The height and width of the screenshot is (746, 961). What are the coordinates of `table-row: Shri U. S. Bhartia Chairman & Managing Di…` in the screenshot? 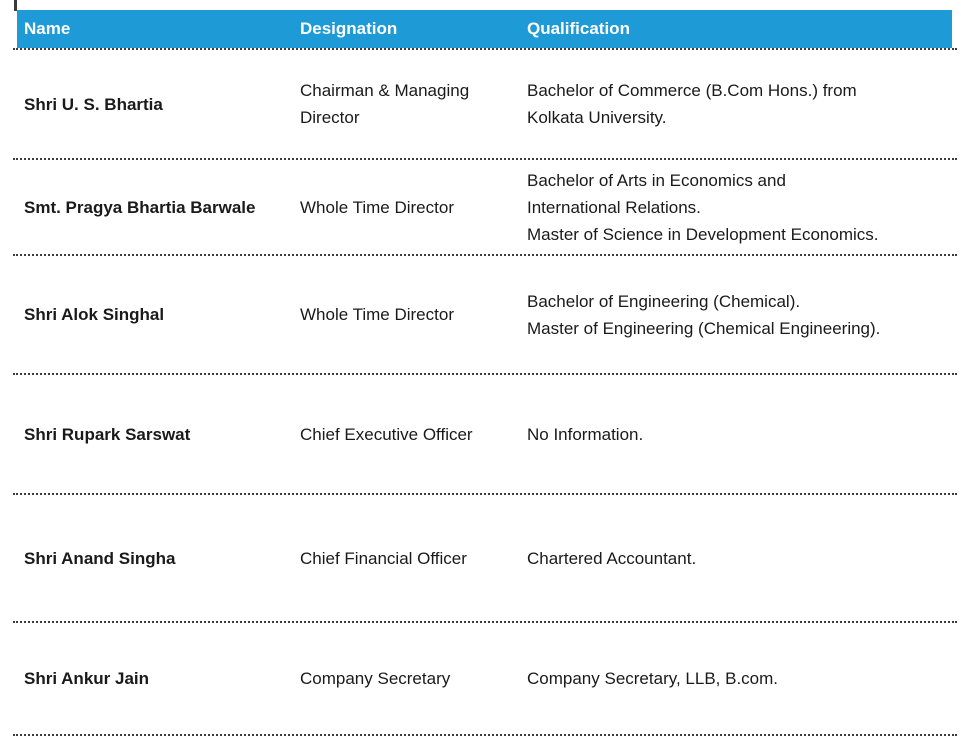 It's located at (485, 105).